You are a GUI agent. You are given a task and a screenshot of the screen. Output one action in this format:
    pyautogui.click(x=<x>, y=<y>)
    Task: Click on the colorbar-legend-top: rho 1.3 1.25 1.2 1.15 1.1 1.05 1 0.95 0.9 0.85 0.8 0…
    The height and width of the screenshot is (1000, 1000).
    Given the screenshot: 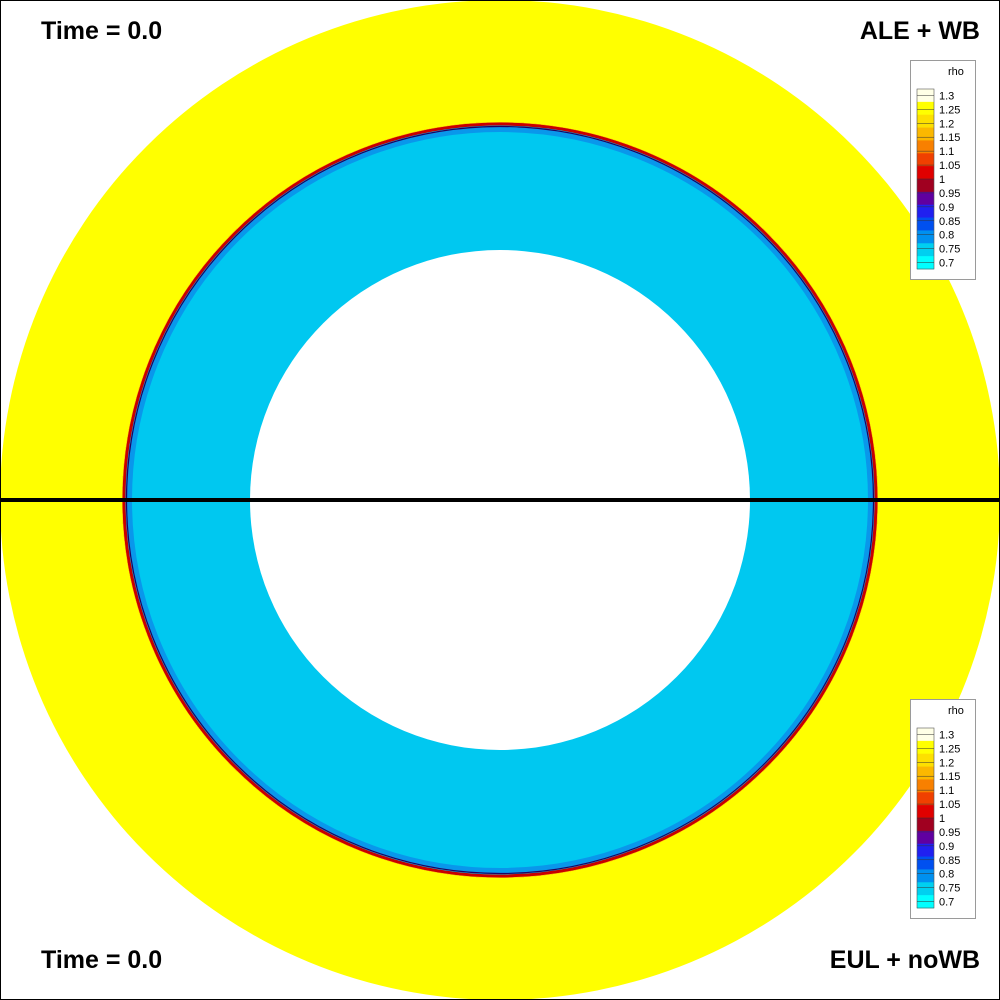 What is the action you would take?
    pyautogui.click(x=943, y=170)
    